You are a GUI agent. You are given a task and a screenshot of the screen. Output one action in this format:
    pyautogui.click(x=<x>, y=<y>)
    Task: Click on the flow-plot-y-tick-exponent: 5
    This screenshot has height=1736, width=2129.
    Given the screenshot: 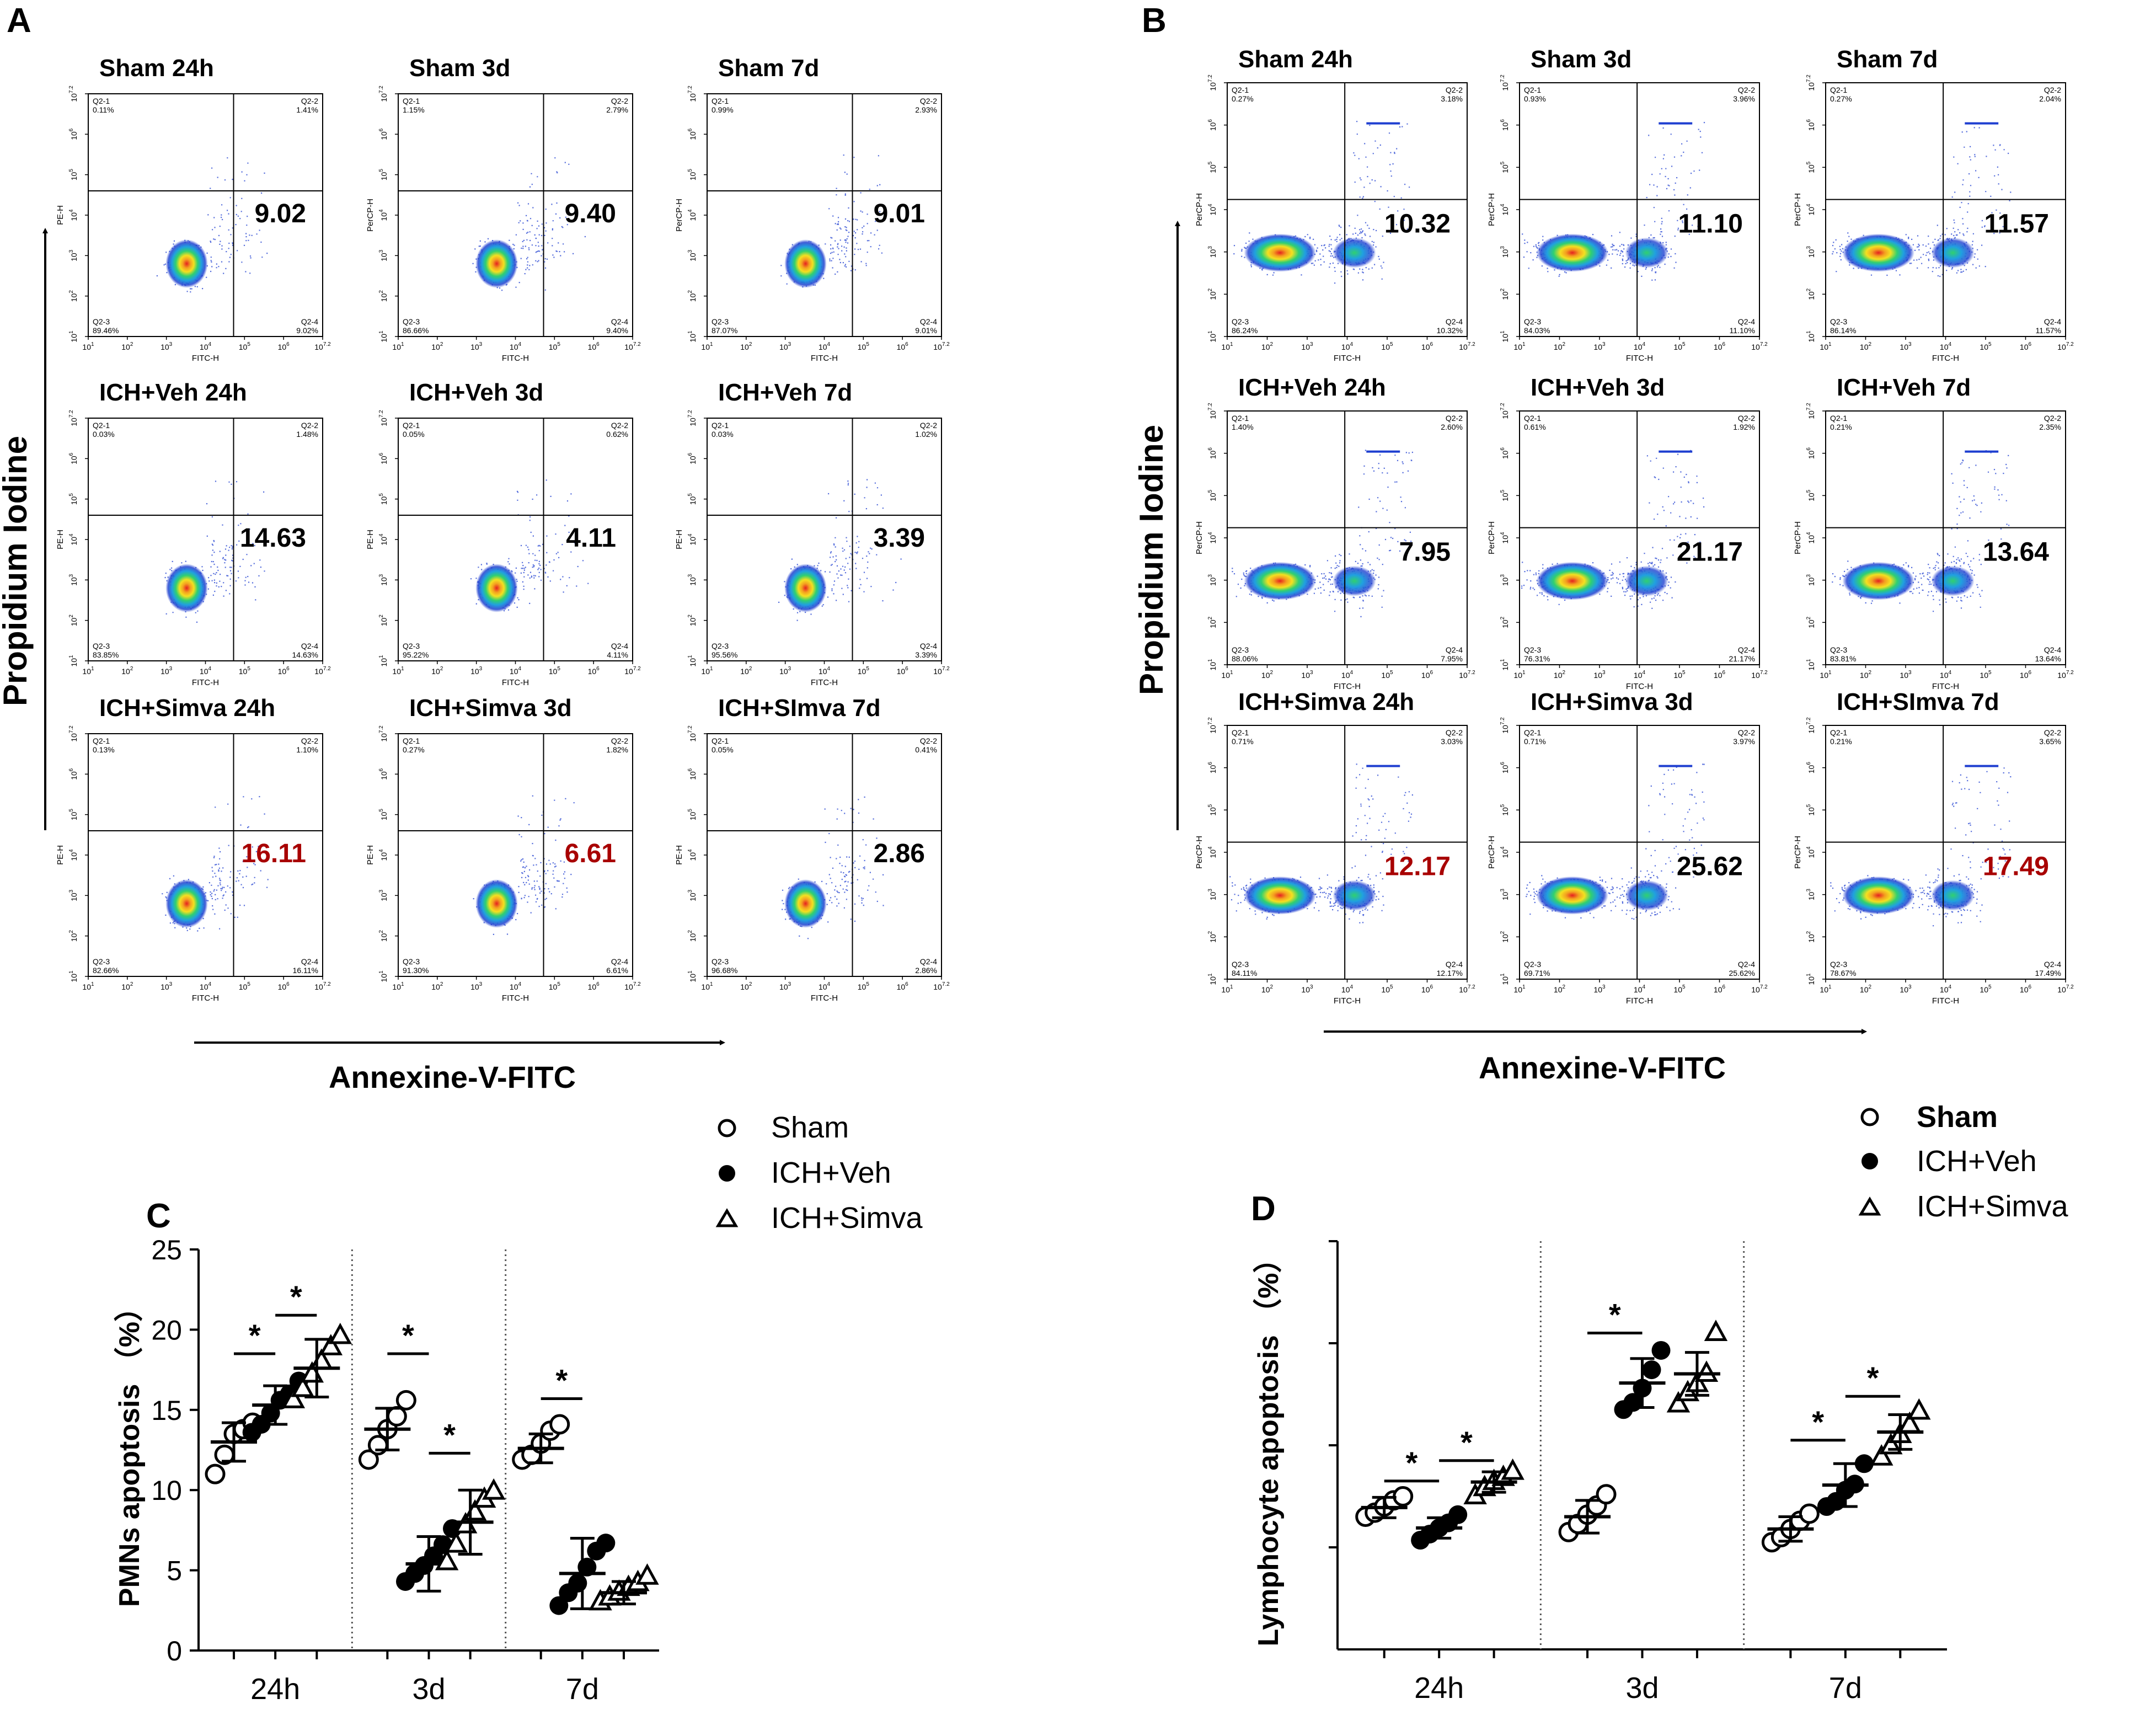 What is the action you would take?
    pyautogui.click(x=381, y=810)
    